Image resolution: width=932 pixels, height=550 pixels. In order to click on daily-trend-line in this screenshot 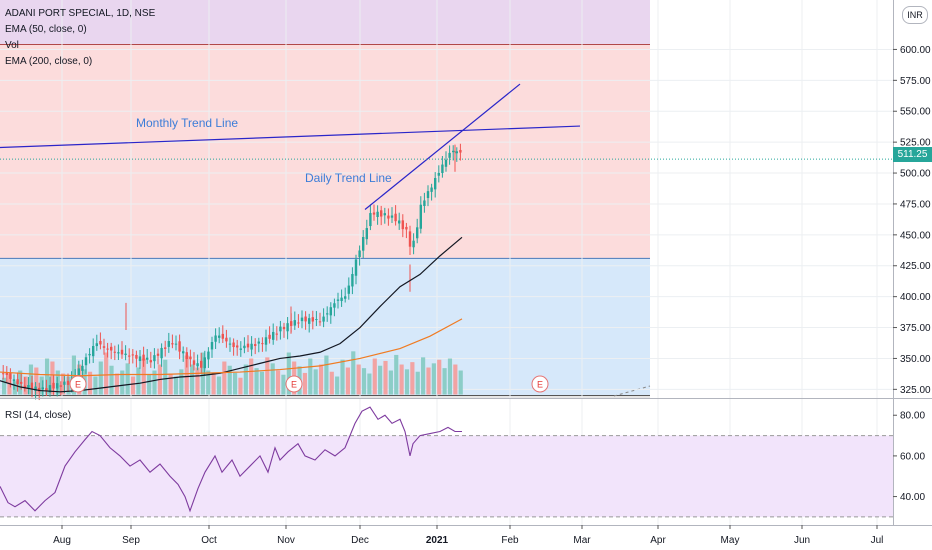, I will do `click(442, 146)`.